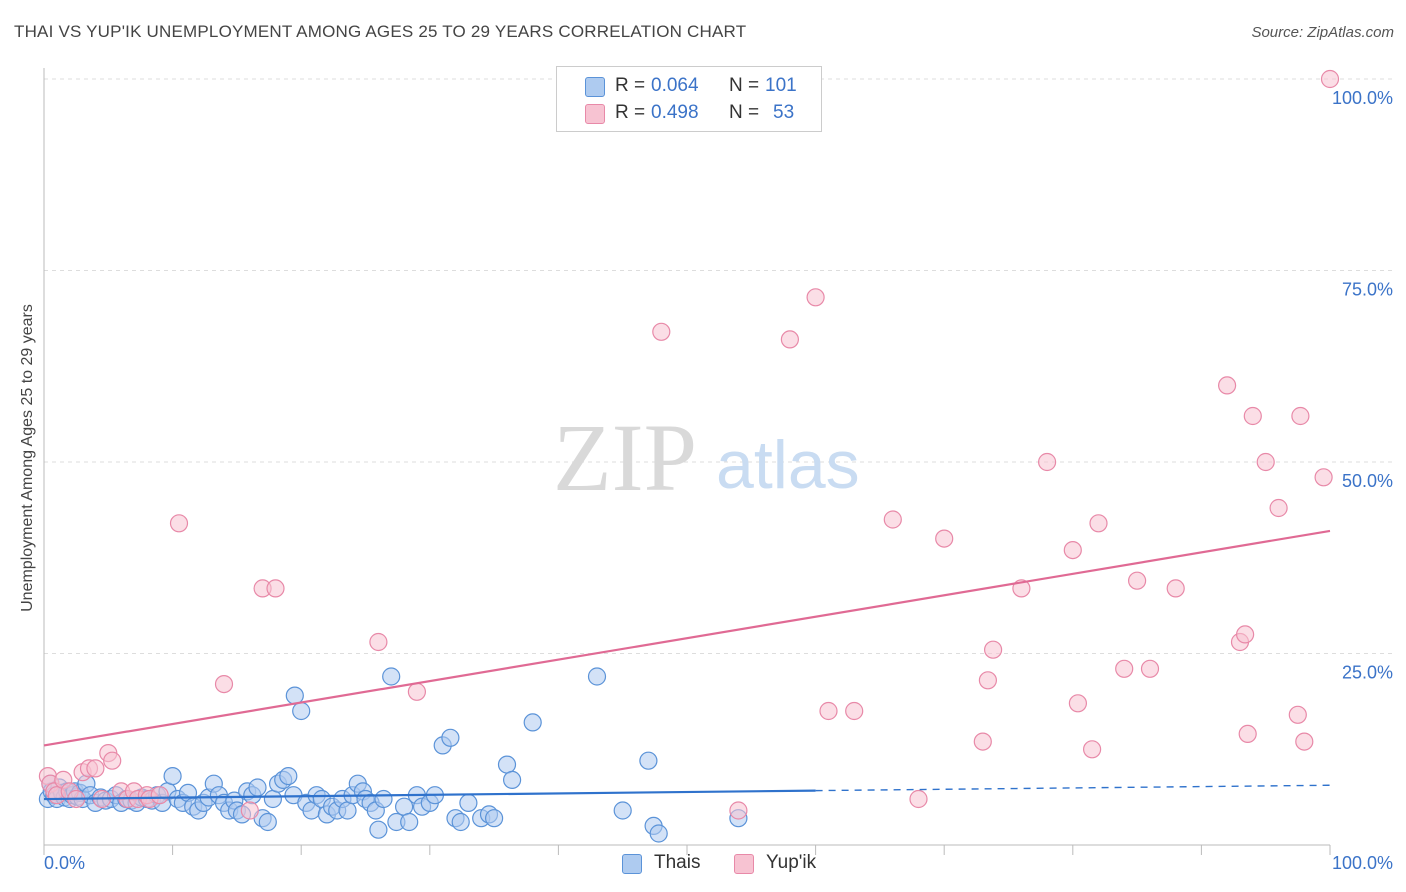 Image resolution: width=1406 pixels, height=892 pixels. Describe the element at coordinates (595, 87) in the screenshot. I see `thais-swatch` at that location.